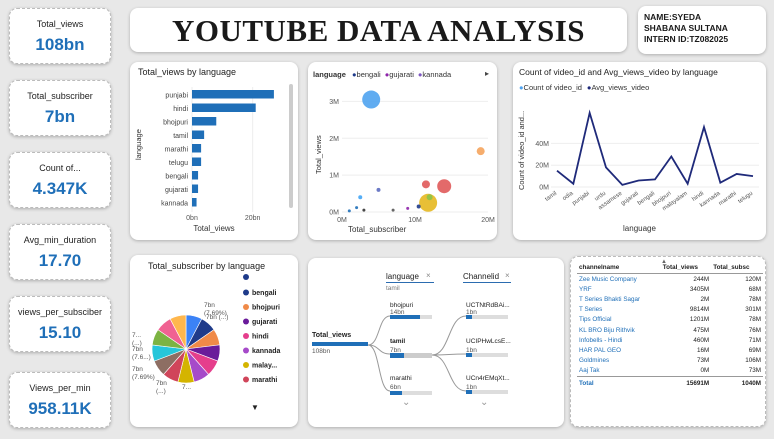 The width and height of the screenshot is (774, 439). I want to click on decomp-node-value: 1bn, so click(471, 312).